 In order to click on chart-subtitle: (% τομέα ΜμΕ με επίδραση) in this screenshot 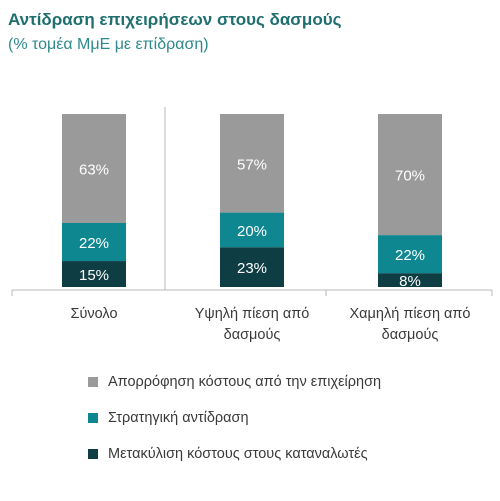, I will do `click(108, 44)`.